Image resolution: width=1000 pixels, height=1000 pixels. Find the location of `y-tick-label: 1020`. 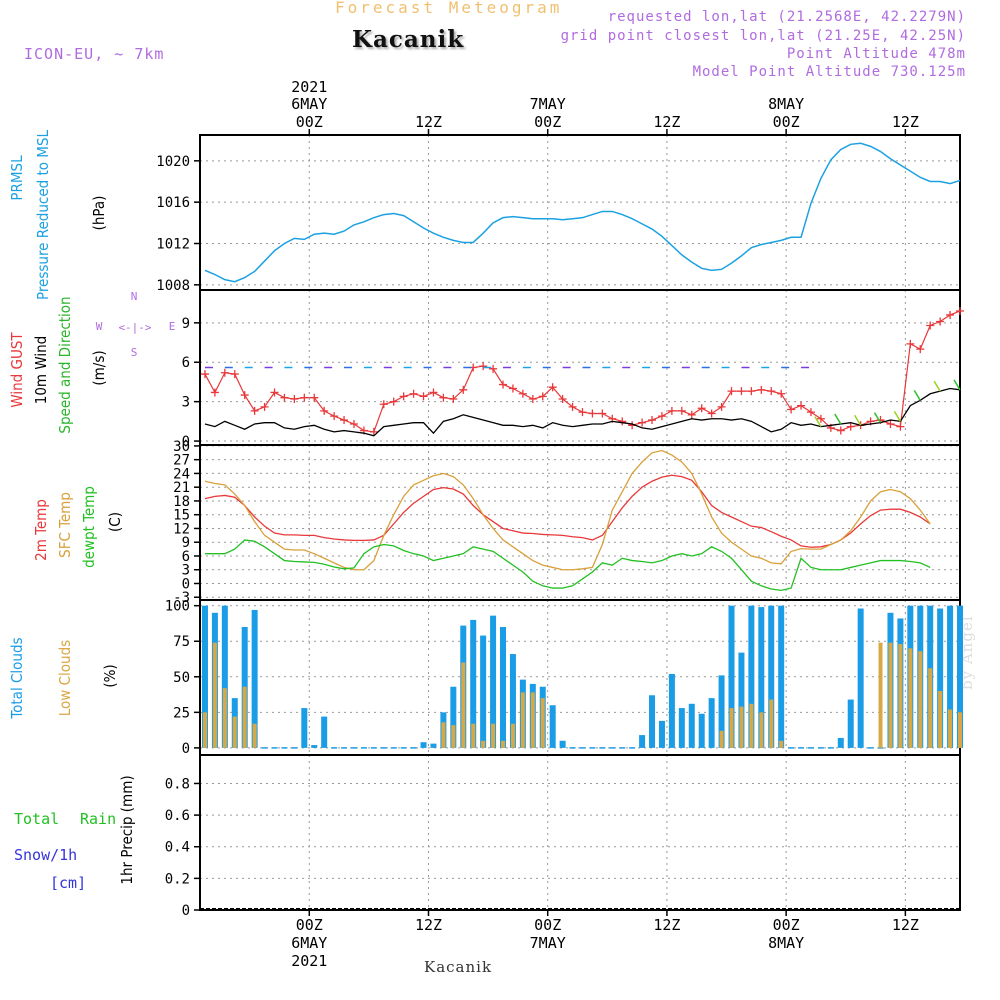

y-tick-label: 1020 is located at coordinates (173, 162).